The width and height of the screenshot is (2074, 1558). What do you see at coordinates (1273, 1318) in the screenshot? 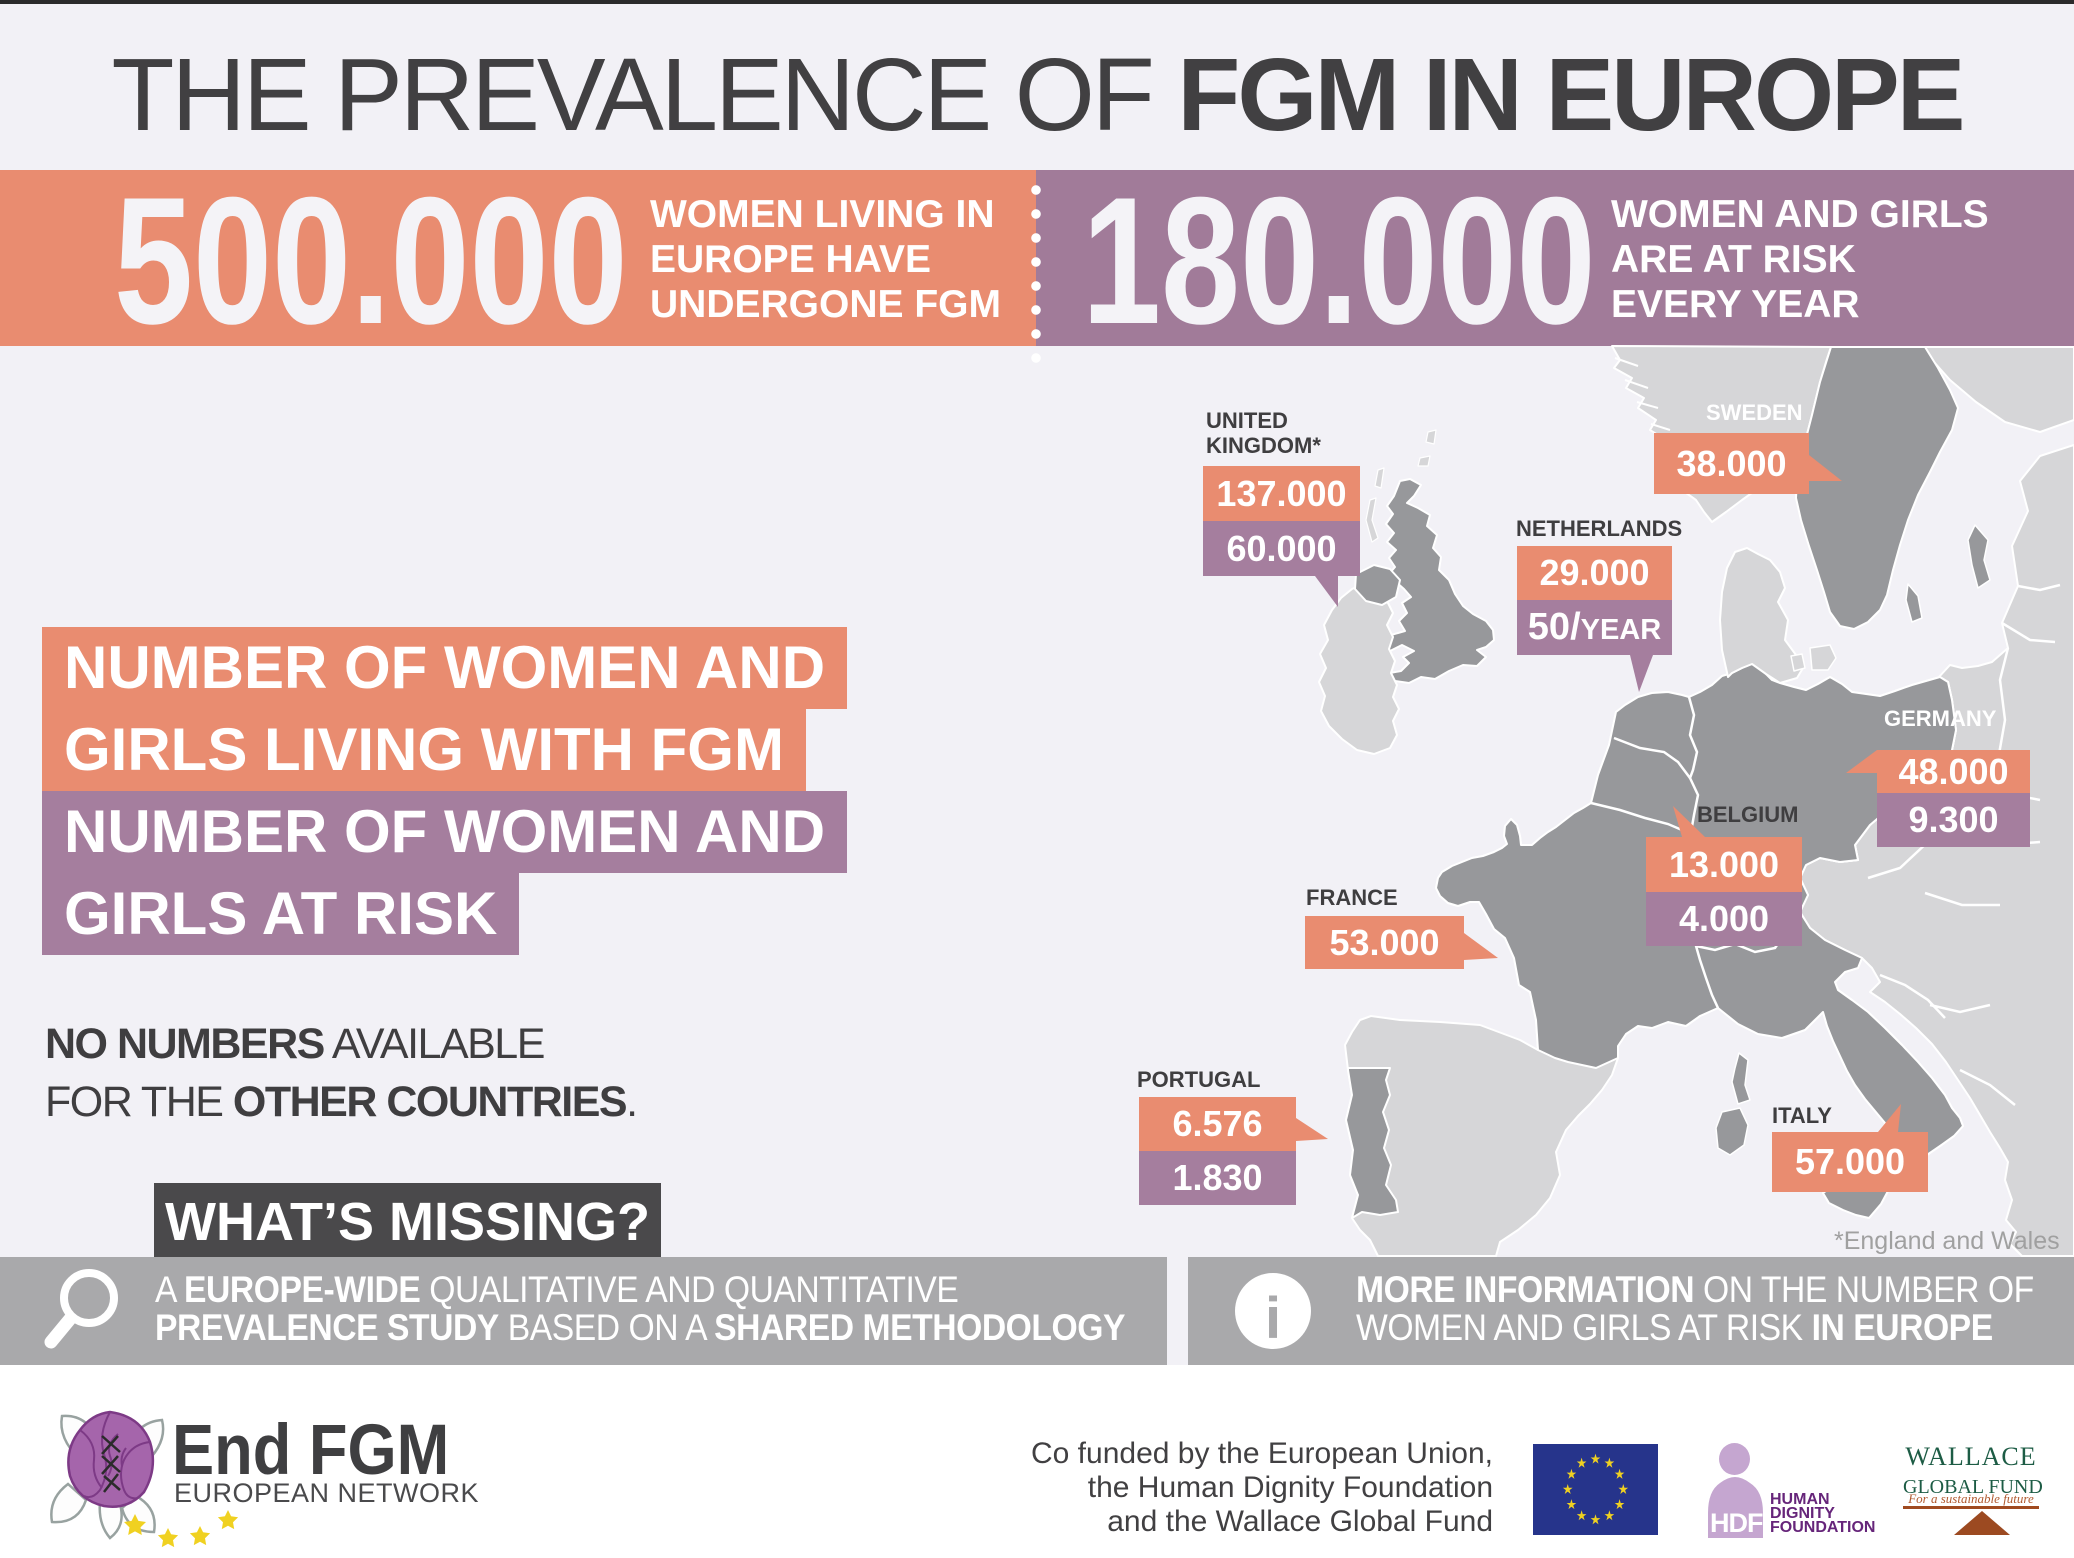
I see `svg-text: i` at bounding box center [1273, 1318].